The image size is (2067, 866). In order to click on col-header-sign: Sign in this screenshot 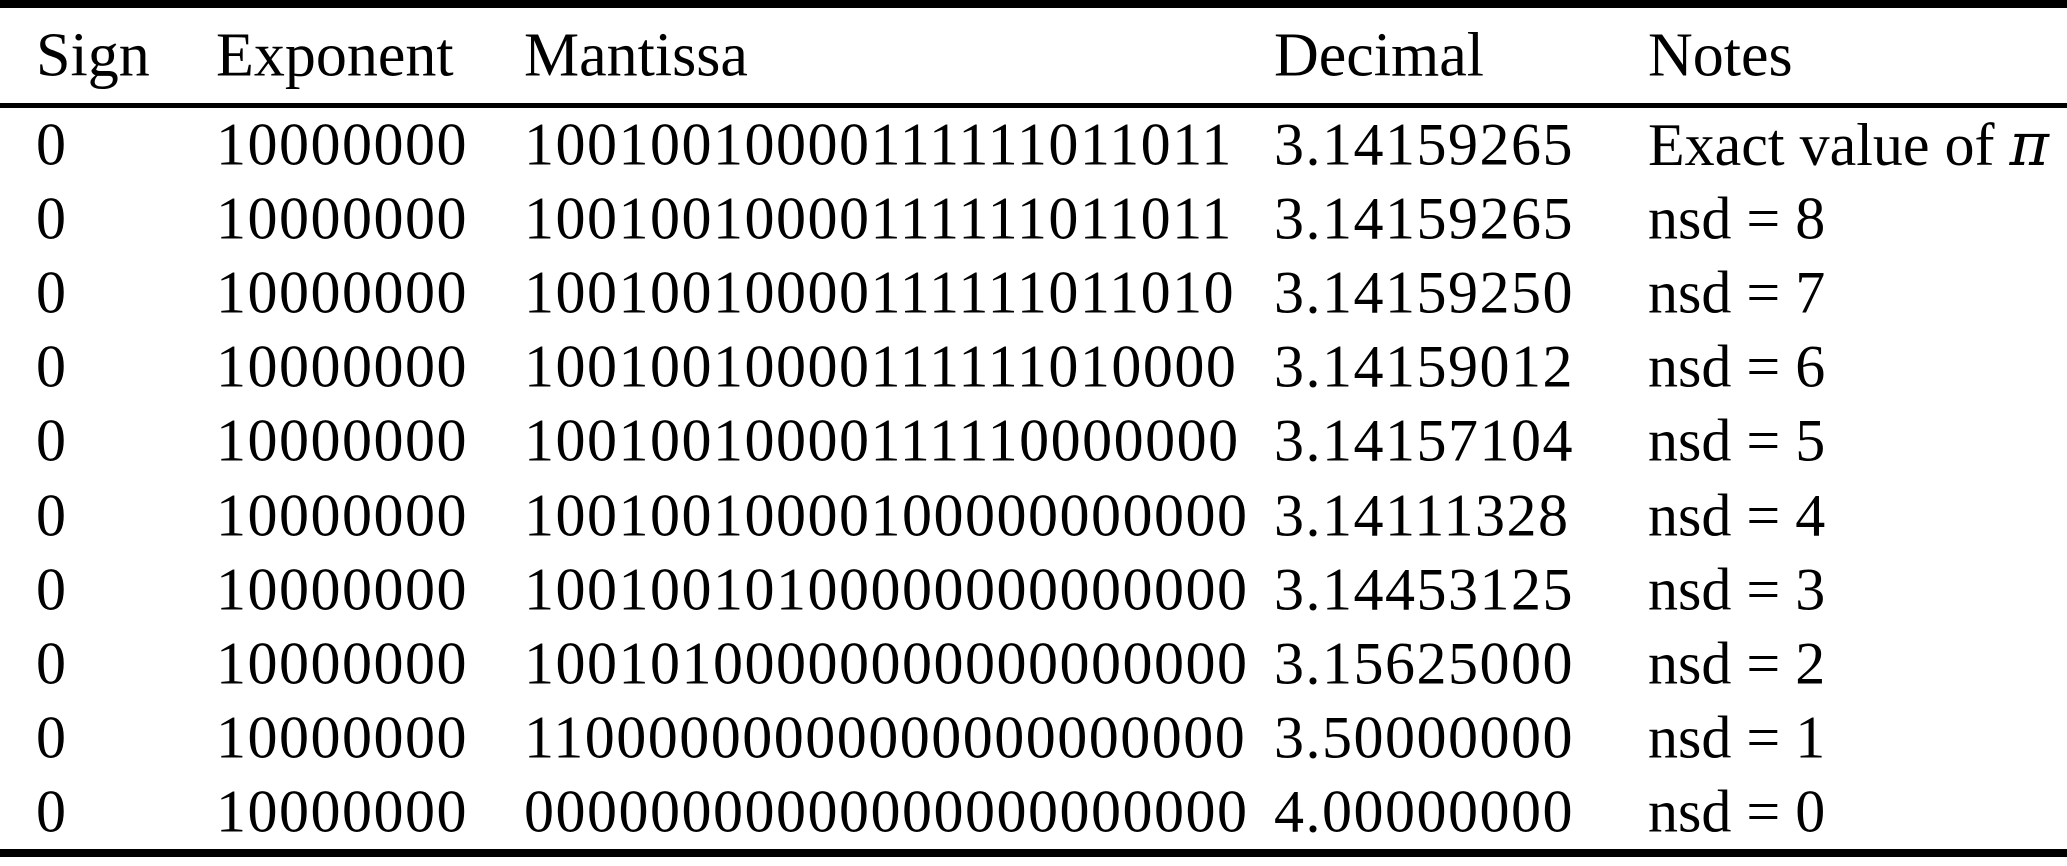, I will do `click(93, 55)`.